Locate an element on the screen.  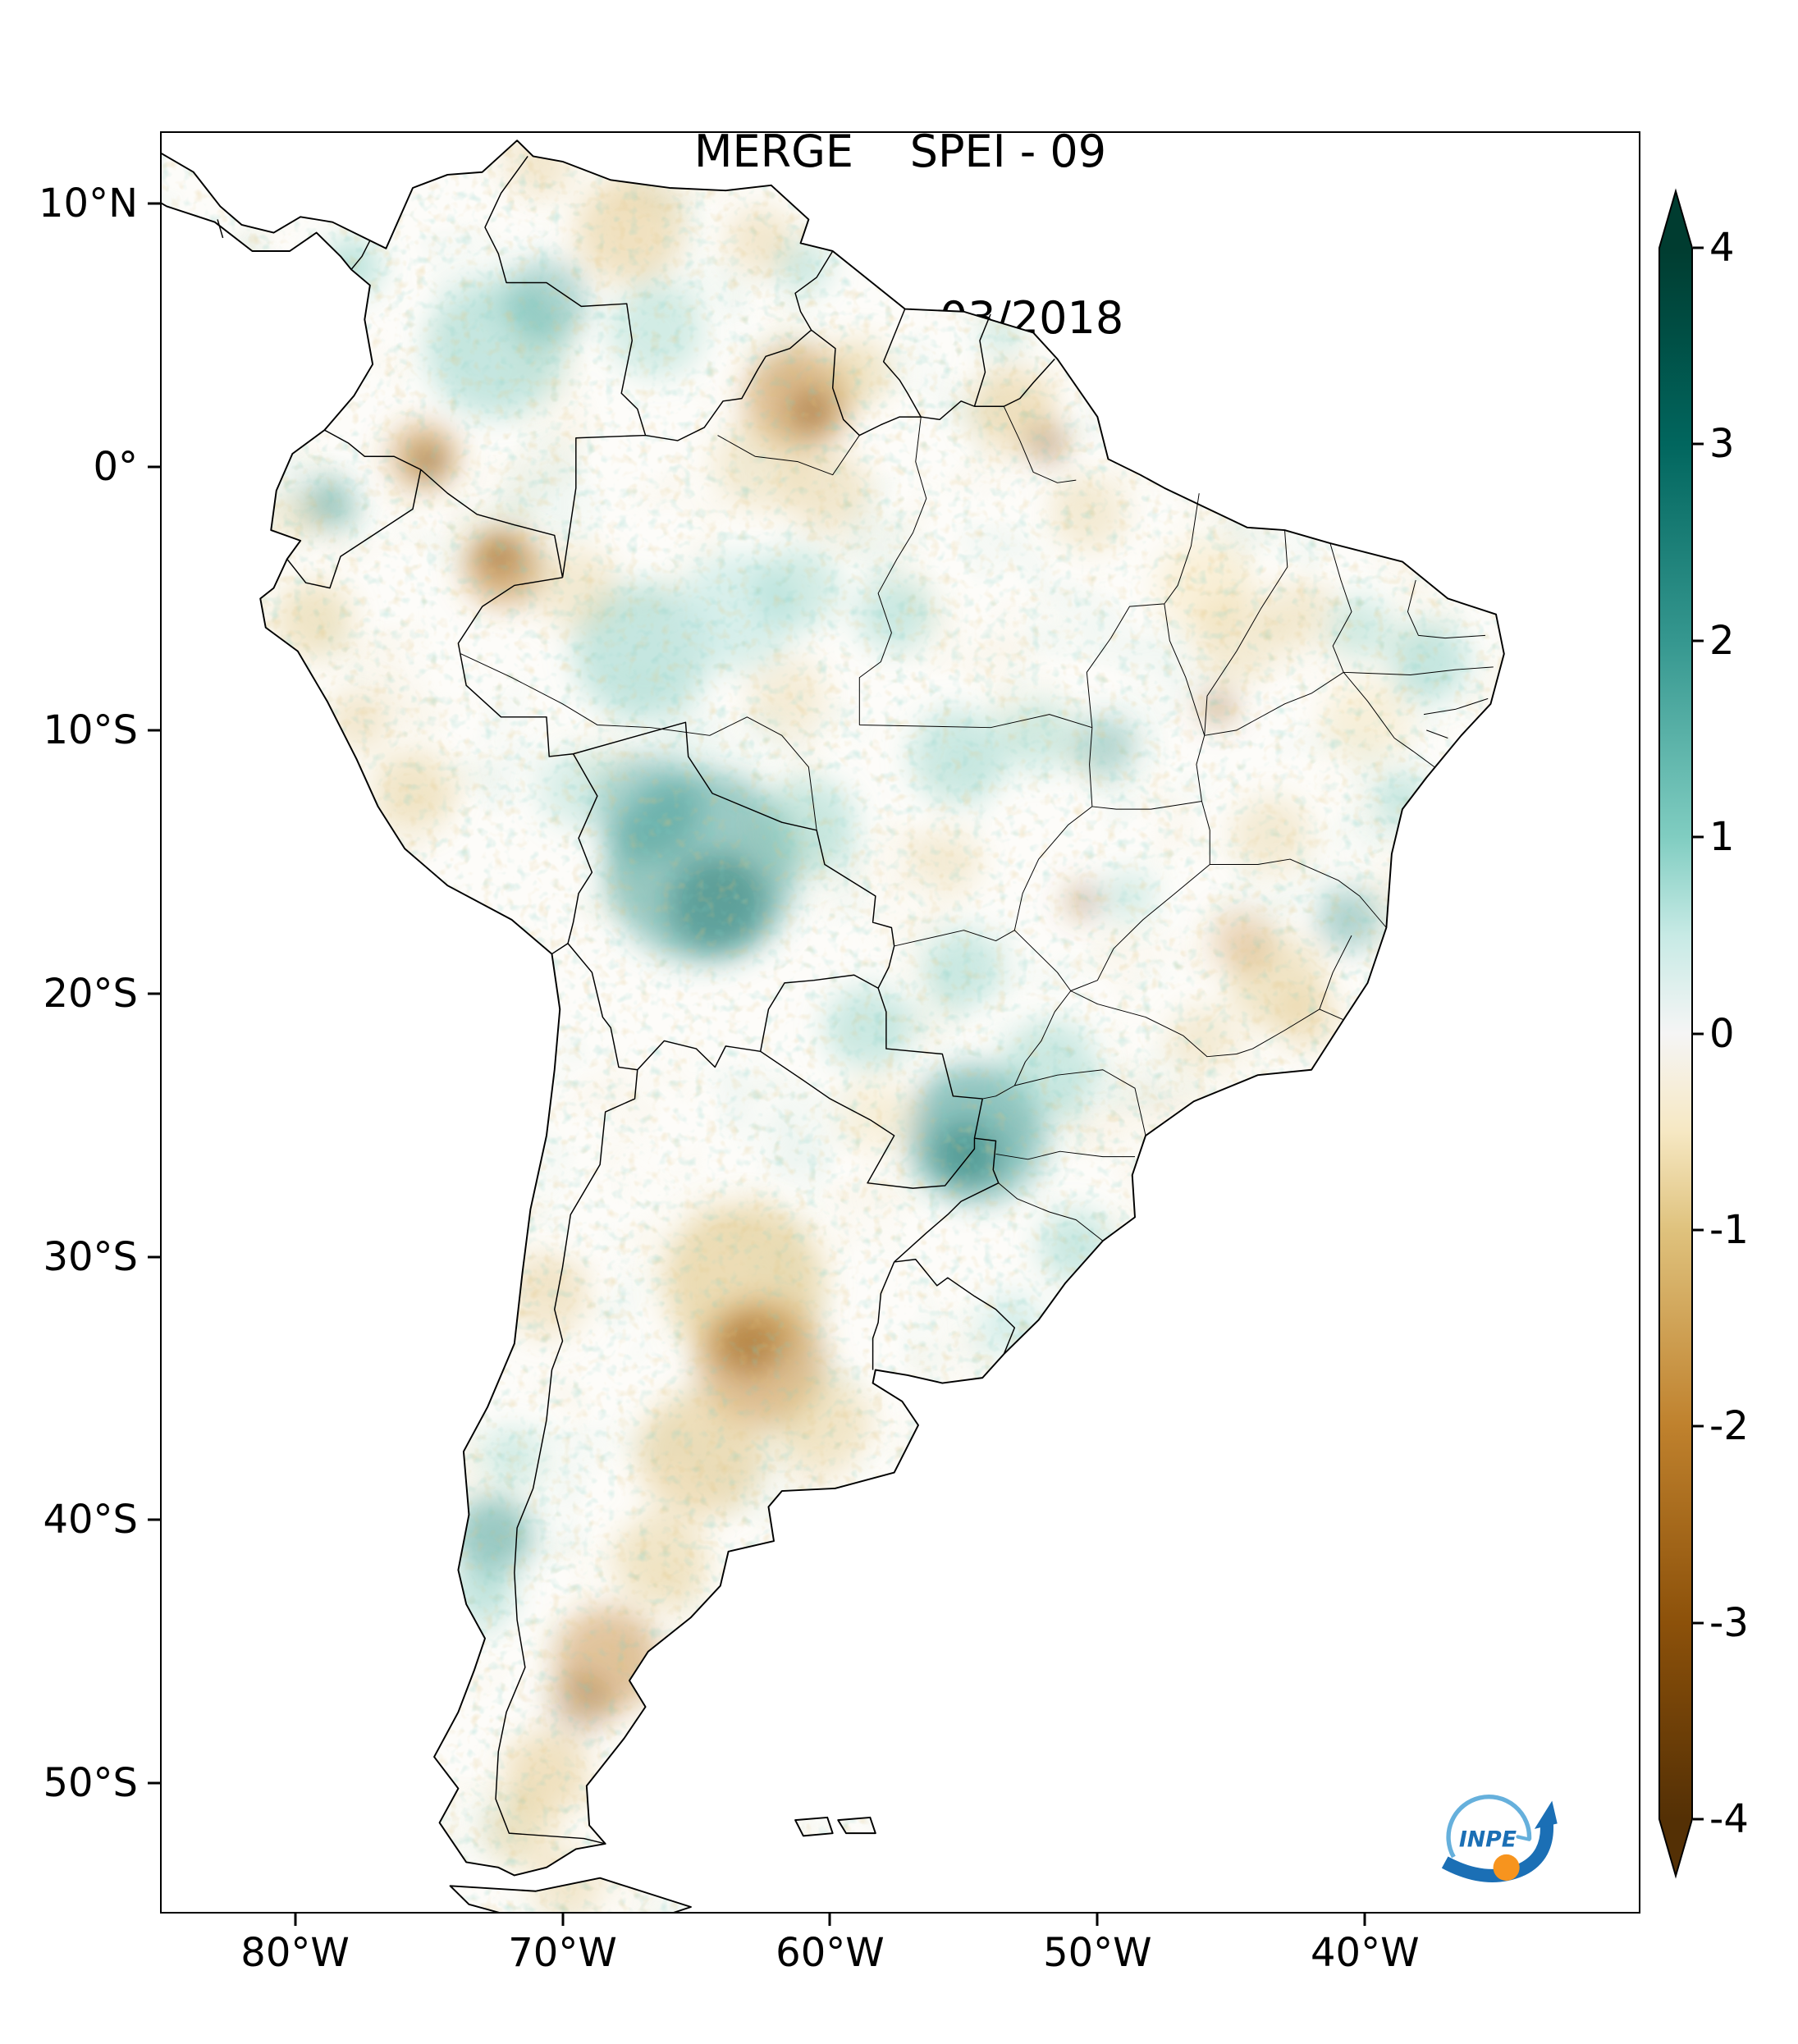
x-tick-label: 40°W is located at coordinates (1365, 1953).